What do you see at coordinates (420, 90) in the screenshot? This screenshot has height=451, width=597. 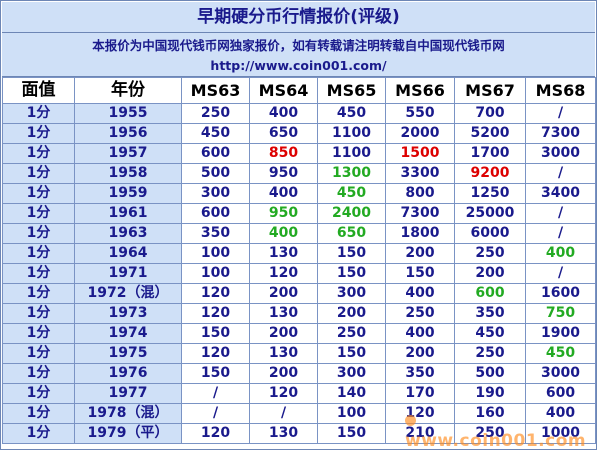 I see `column-header-ms66: MS66` at bounding box center [420, 90].